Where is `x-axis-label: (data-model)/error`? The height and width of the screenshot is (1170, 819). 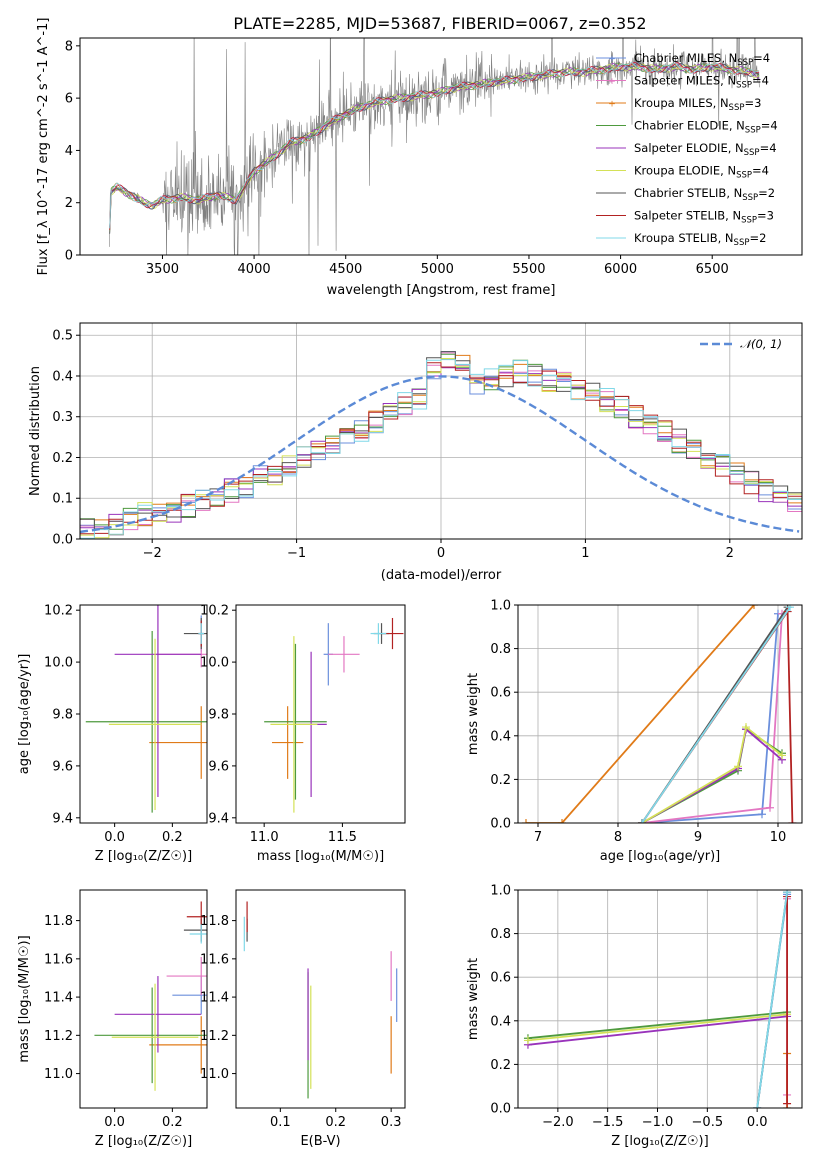 x-axis-label: (data-model)/error is located at coordinates (441, 575).